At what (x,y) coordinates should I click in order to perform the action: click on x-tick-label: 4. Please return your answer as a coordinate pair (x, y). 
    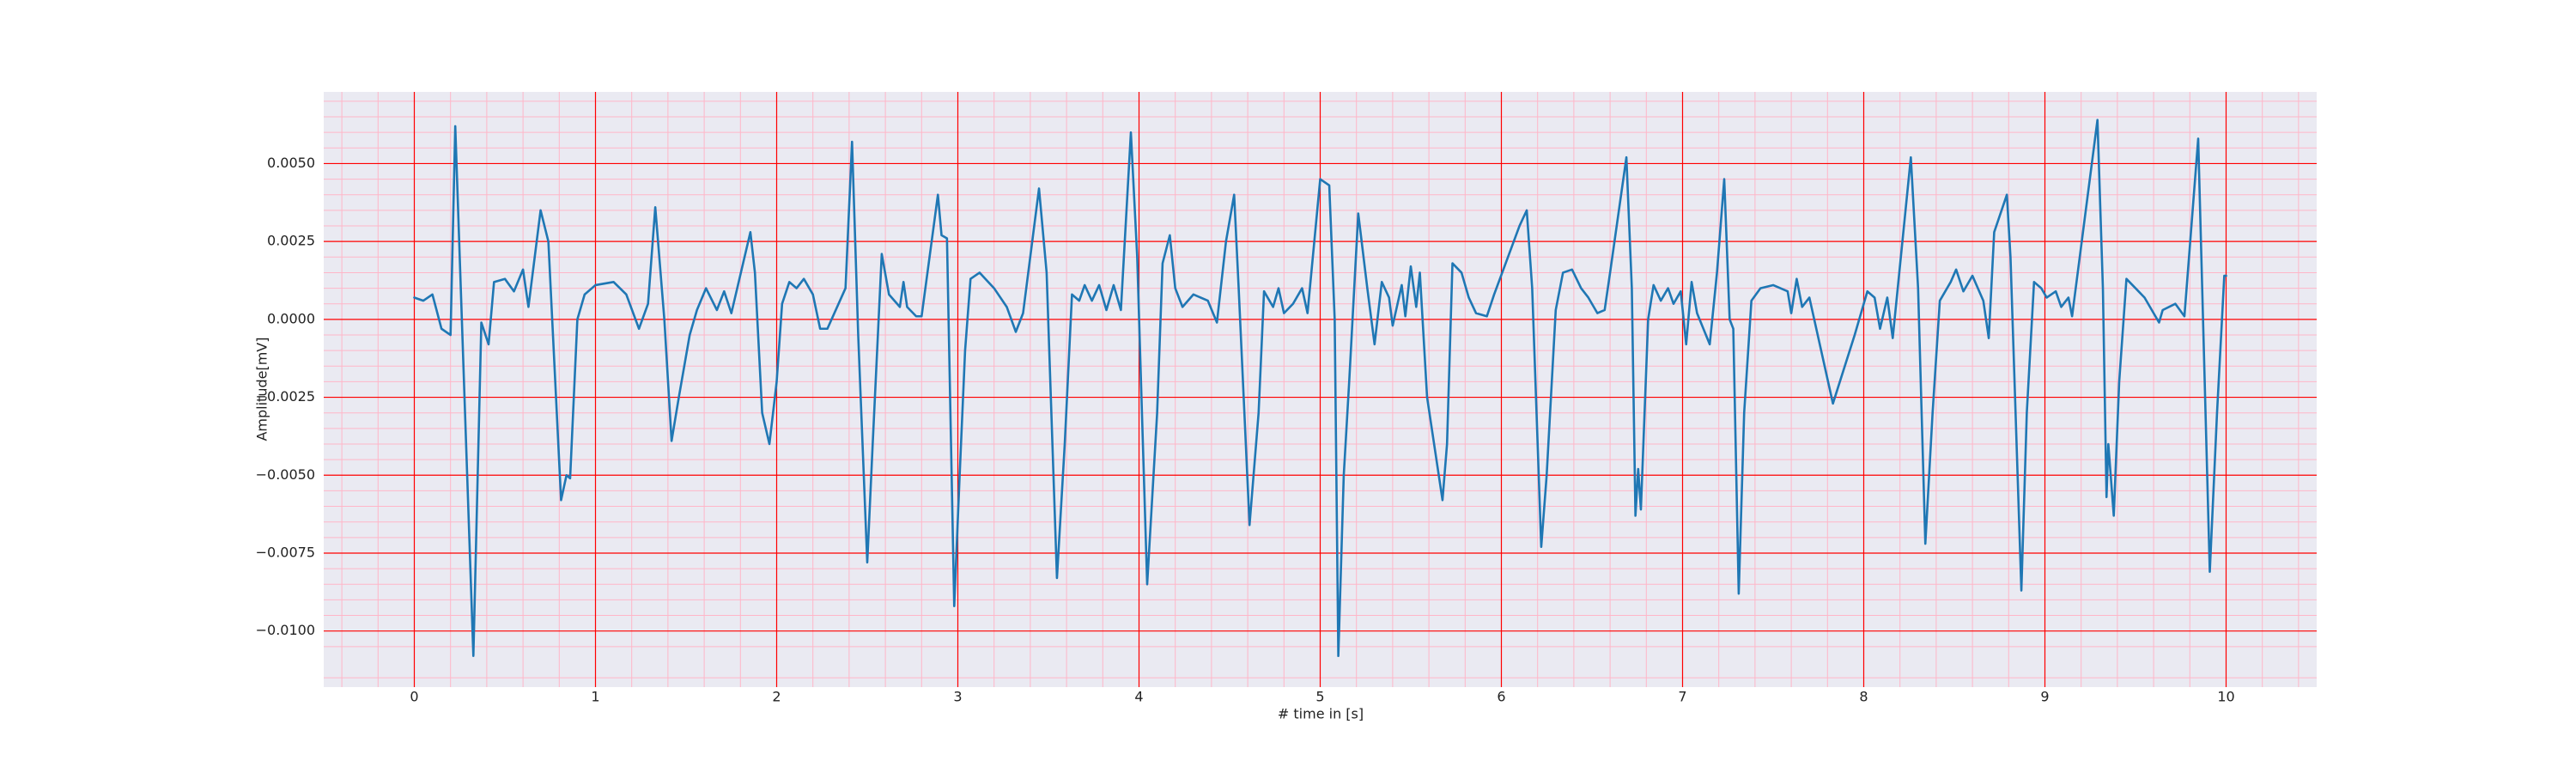
    Looking at the image, I should click on (1138, 697).